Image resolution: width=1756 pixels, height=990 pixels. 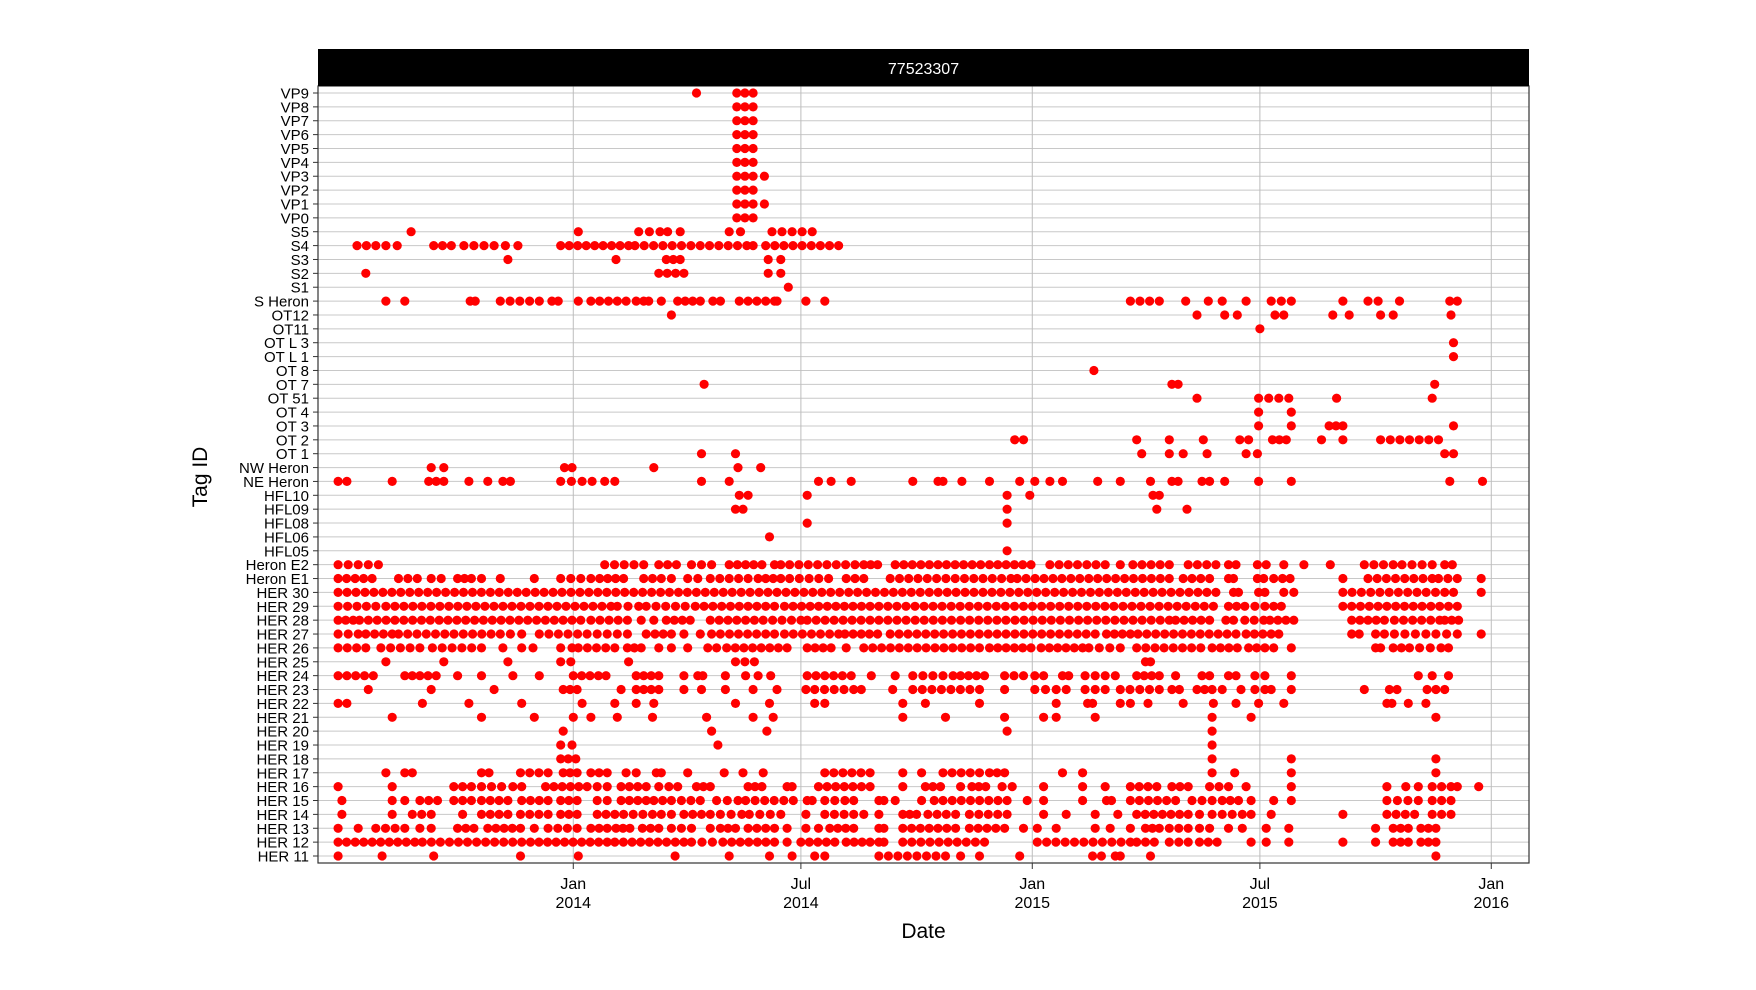 I want to click on y-tick-label: HER 16, so click(x=282, y=787).